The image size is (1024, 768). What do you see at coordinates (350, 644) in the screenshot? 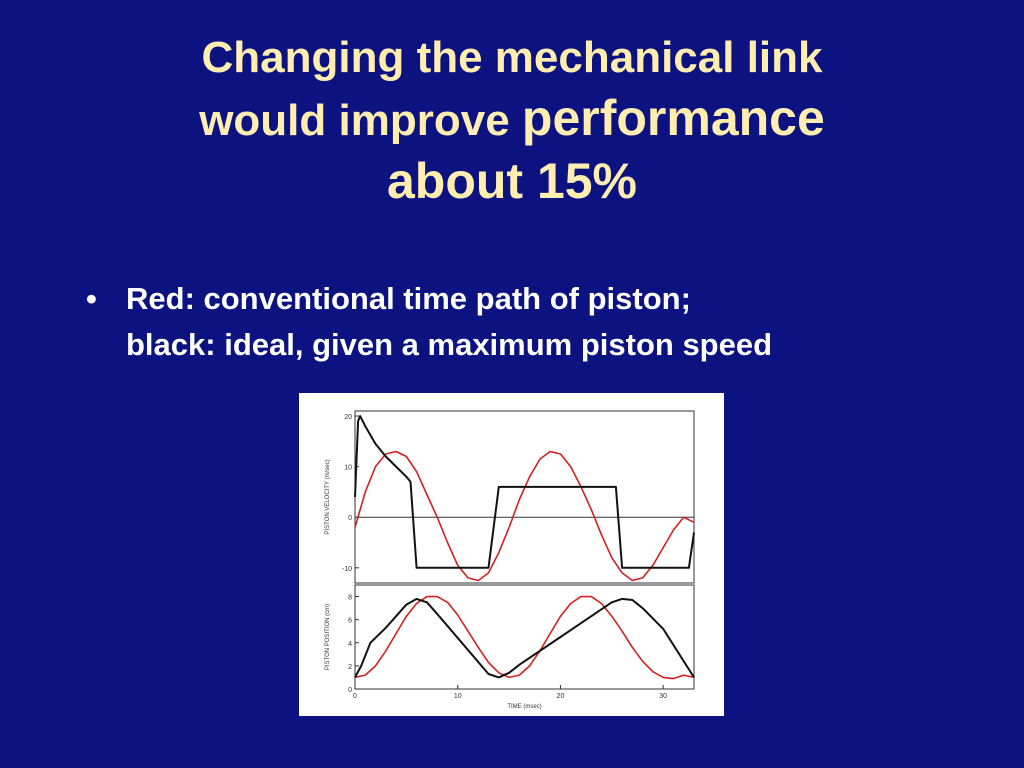
I see `y-tick-label: 4` at bounding box center [350, 644].